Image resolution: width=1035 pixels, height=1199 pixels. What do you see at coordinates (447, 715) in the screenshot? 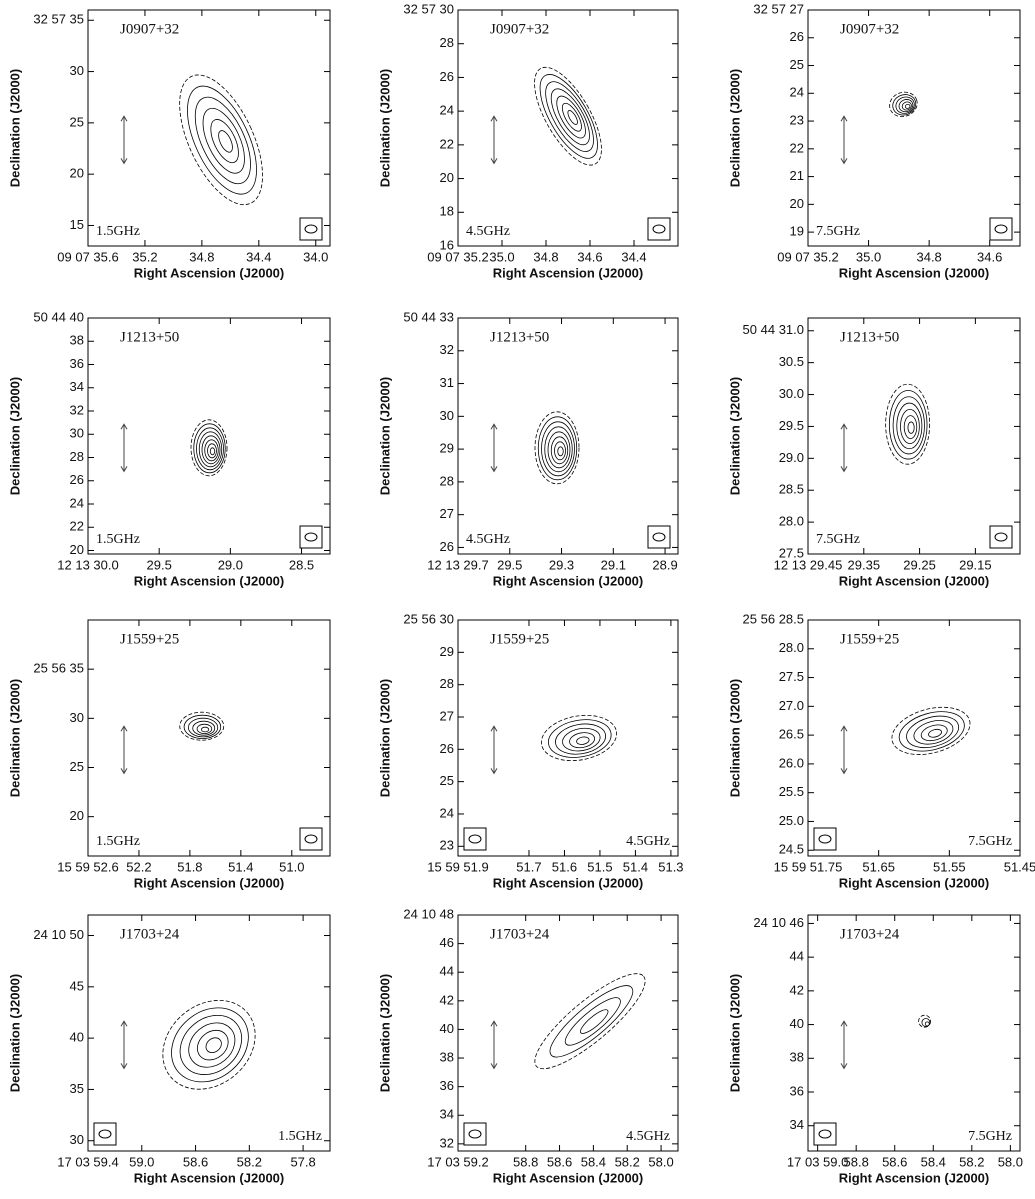
I see `y-tick-label: 27` at bounding box center [447, 715].